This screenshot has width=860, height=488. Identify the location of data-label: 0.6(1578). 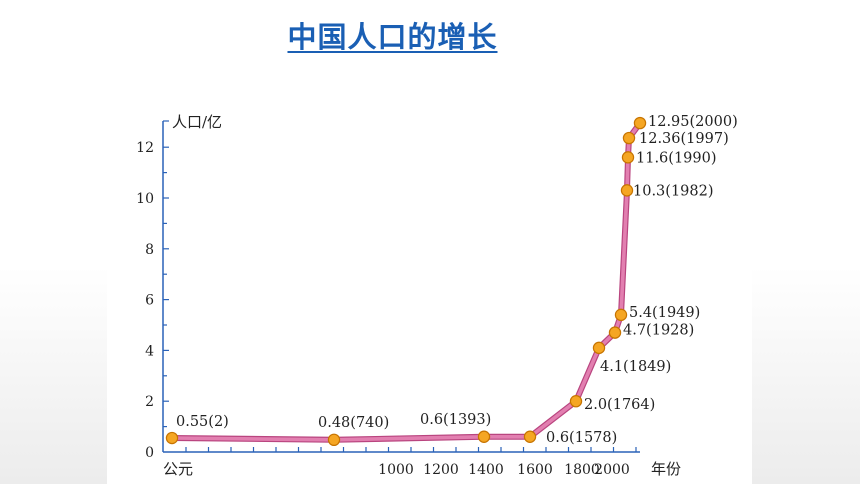
(581, 438).